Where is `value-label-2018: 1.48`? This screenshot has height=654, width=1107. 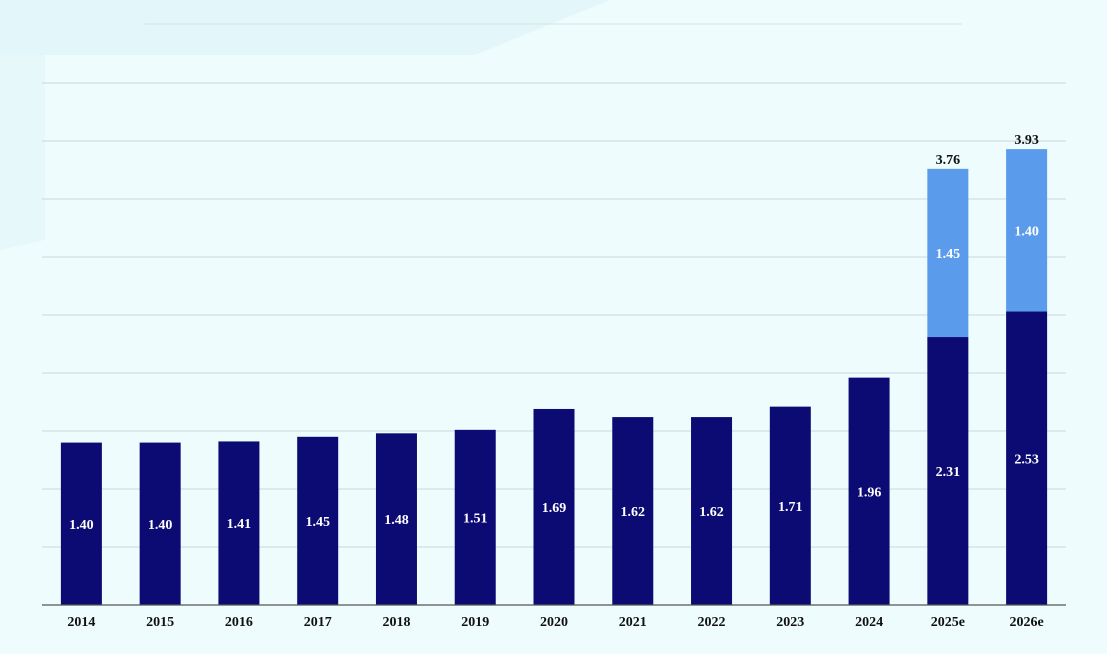 value-label-2018: 1.48 is located at coordinates (396, 520).